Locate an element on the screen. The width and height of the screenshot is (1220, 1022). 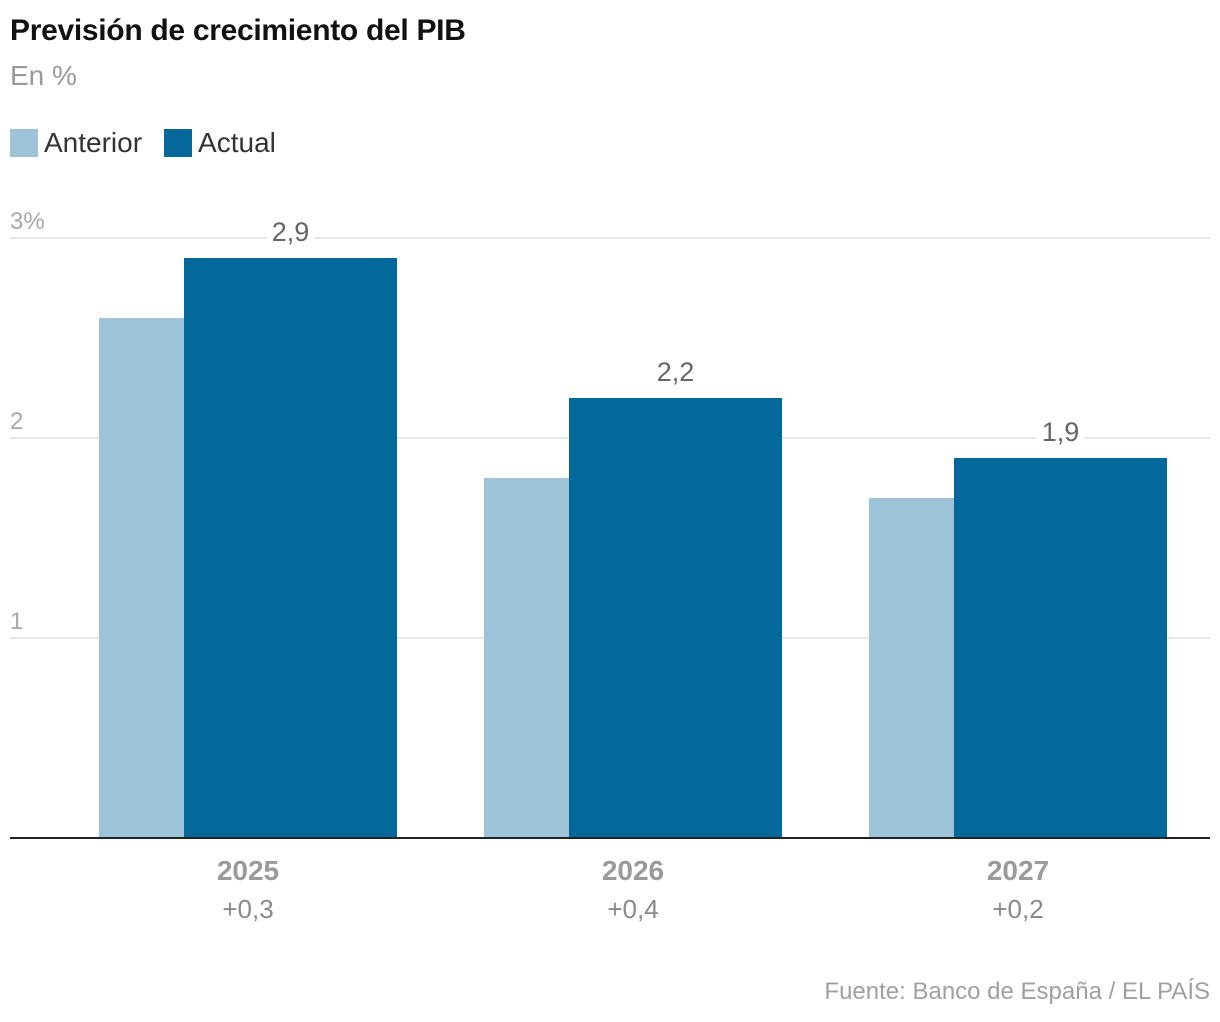
data-label: 2,2 is located at coordinates (676, 372).